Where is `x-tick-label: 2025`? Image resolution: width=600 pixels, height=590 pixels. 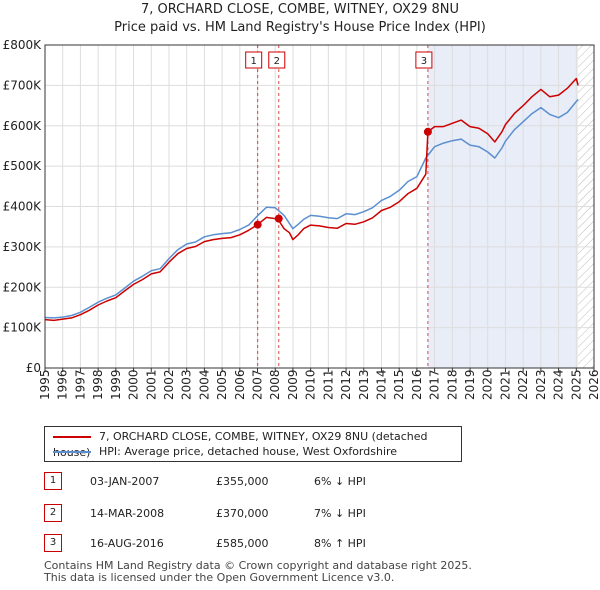 x-tick-label: 2025 is located at coordinates (576, 384).